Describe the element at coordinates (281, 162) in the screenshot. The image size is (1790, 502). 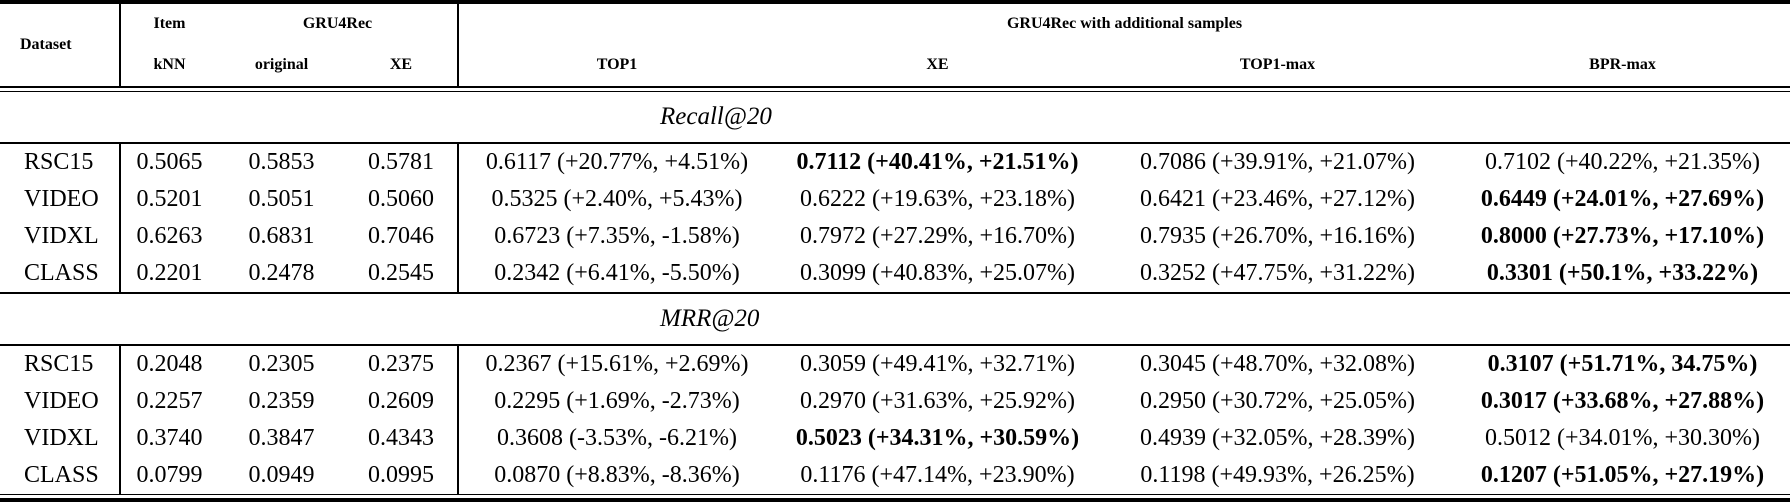
I see `cell: 0.5853` at that location.